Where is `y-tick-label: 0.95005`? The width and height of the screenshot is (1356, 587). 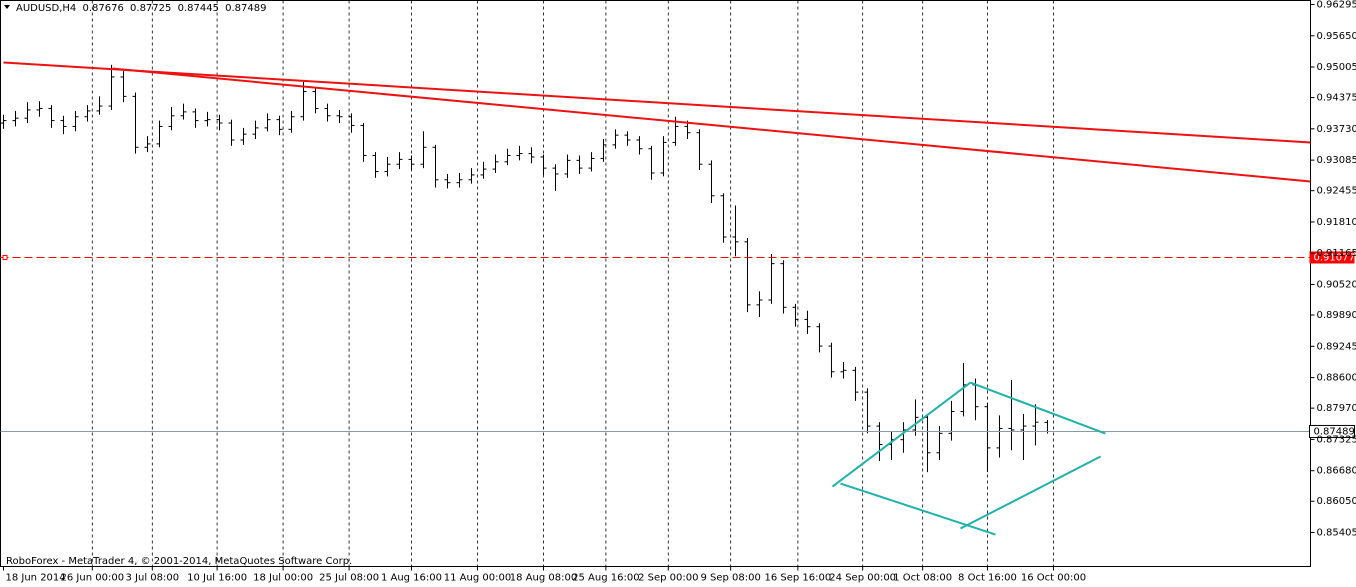
y-tick-label: 0.95005 is located at coordinates (1336, 67).